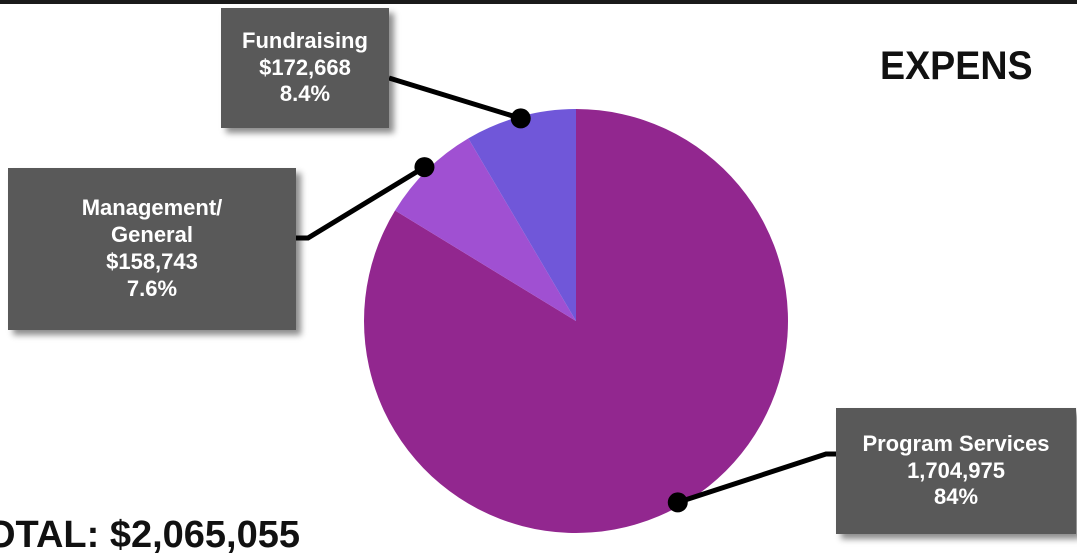 The width and height of the screenshot is (1077, 557). Describe the element at coordinates (152, 235) in the screenshot. I see `callout-line: General` at that location.